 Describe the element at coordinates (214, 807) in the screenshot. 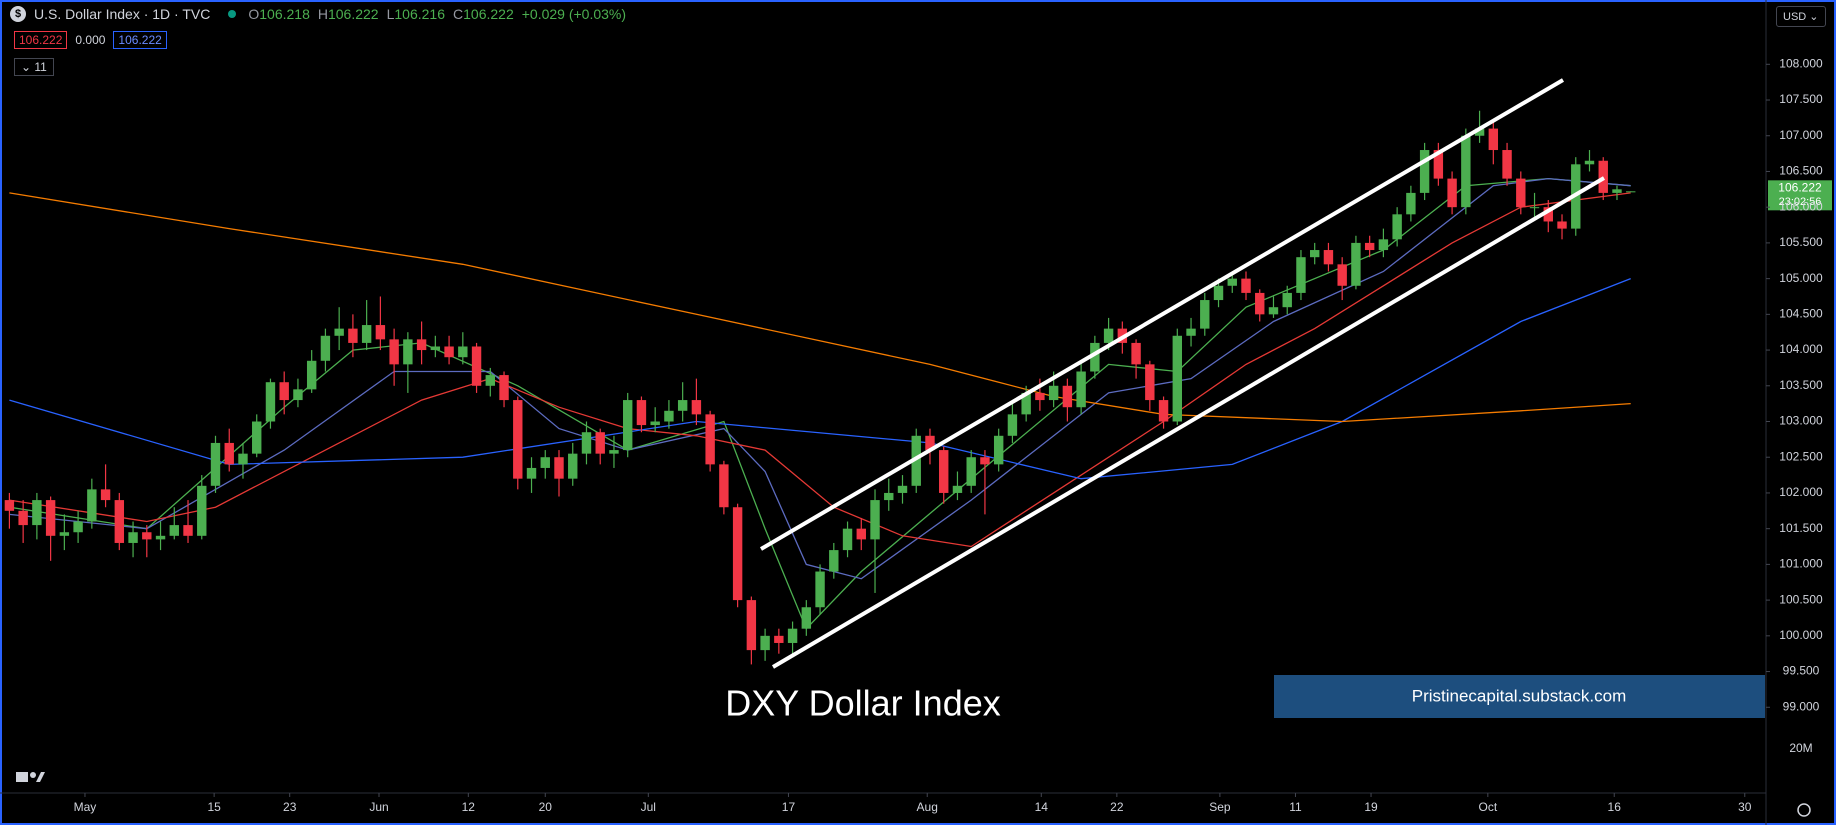

I see `x-tick-label: 15` at that location.